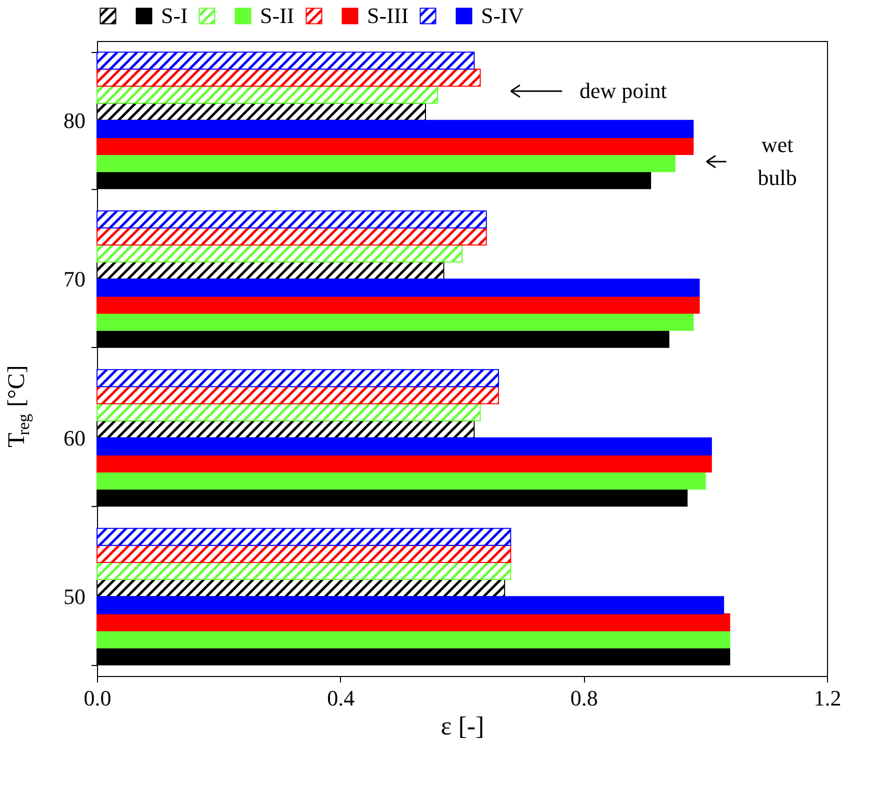 Image resolution: width=875 pixels, height=802 pixels. Describe the element at coordinates (777, 161) in the screenshot. I see `annotation: wet bulb` at that location.